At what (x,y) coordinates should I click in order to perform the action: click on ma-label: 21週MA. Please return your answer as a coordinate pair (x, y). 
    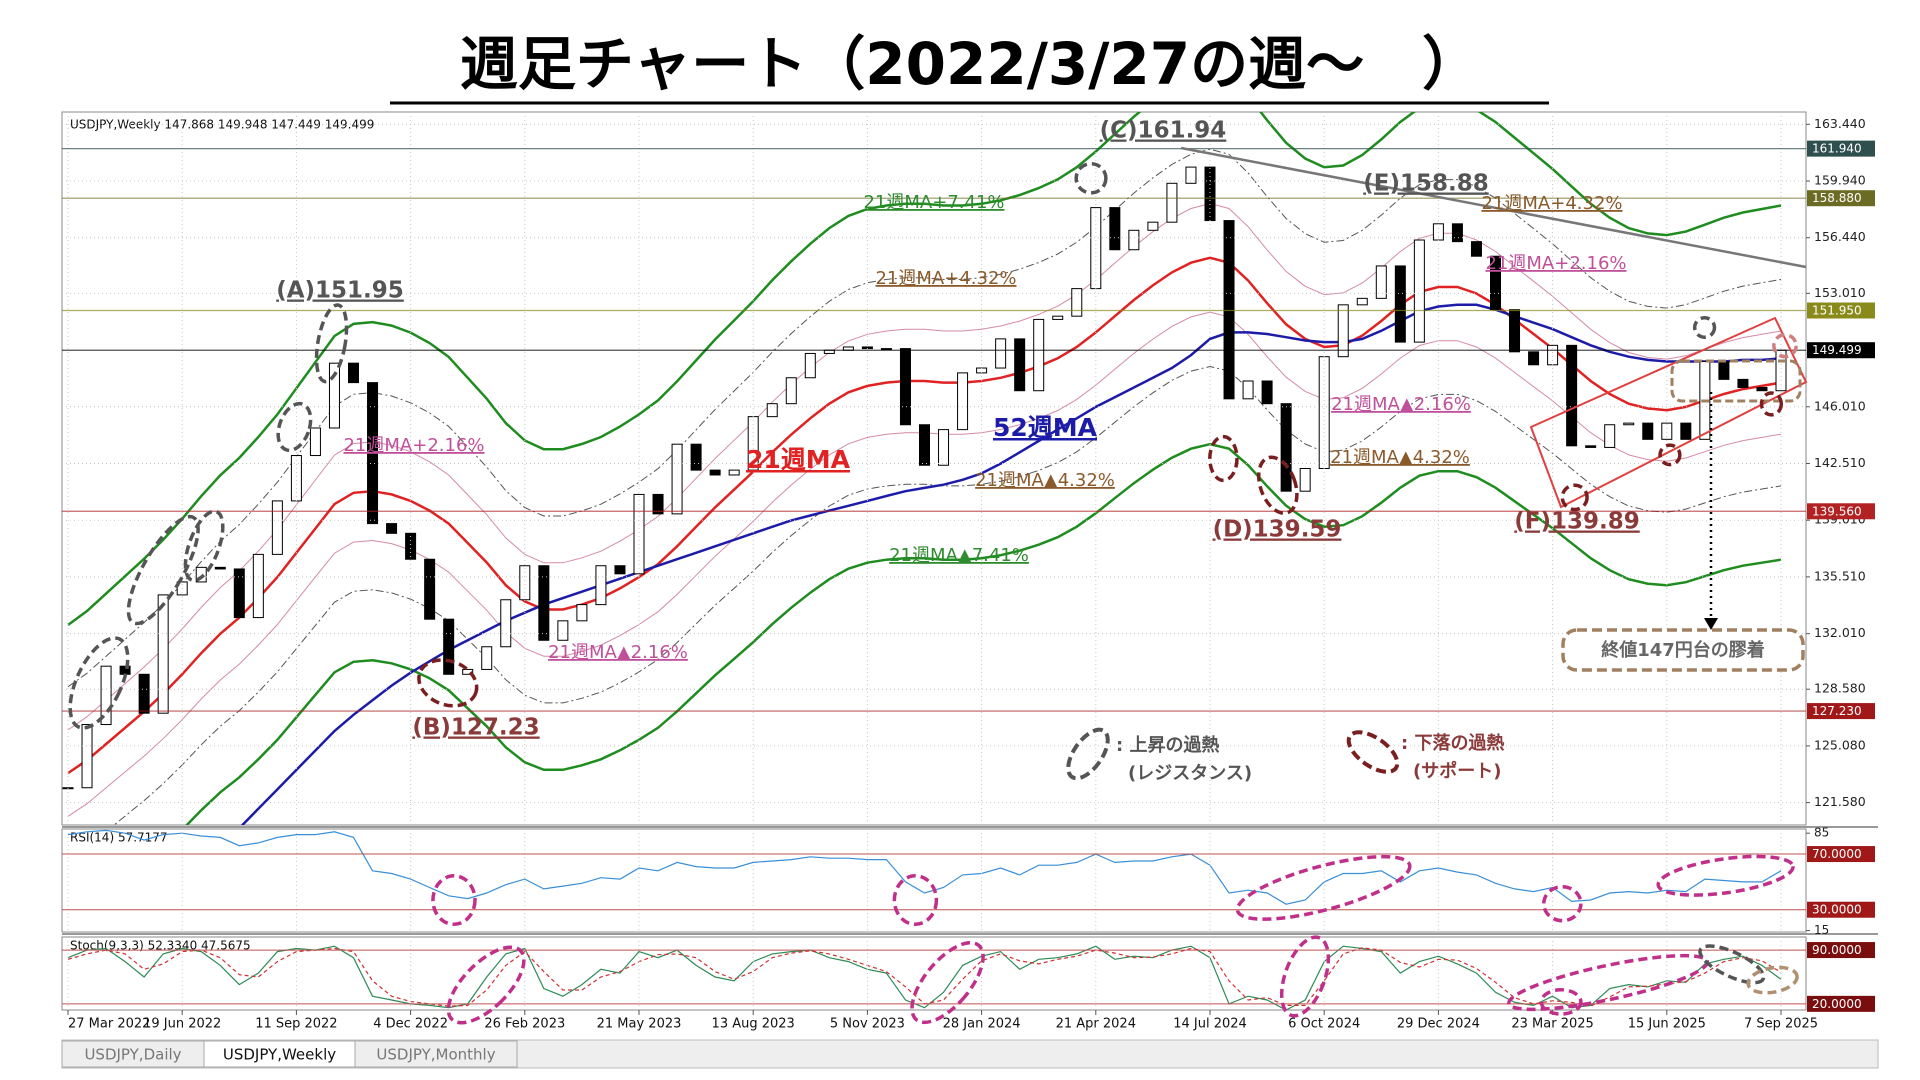
    Looking at the image, I should click on (798, 459).